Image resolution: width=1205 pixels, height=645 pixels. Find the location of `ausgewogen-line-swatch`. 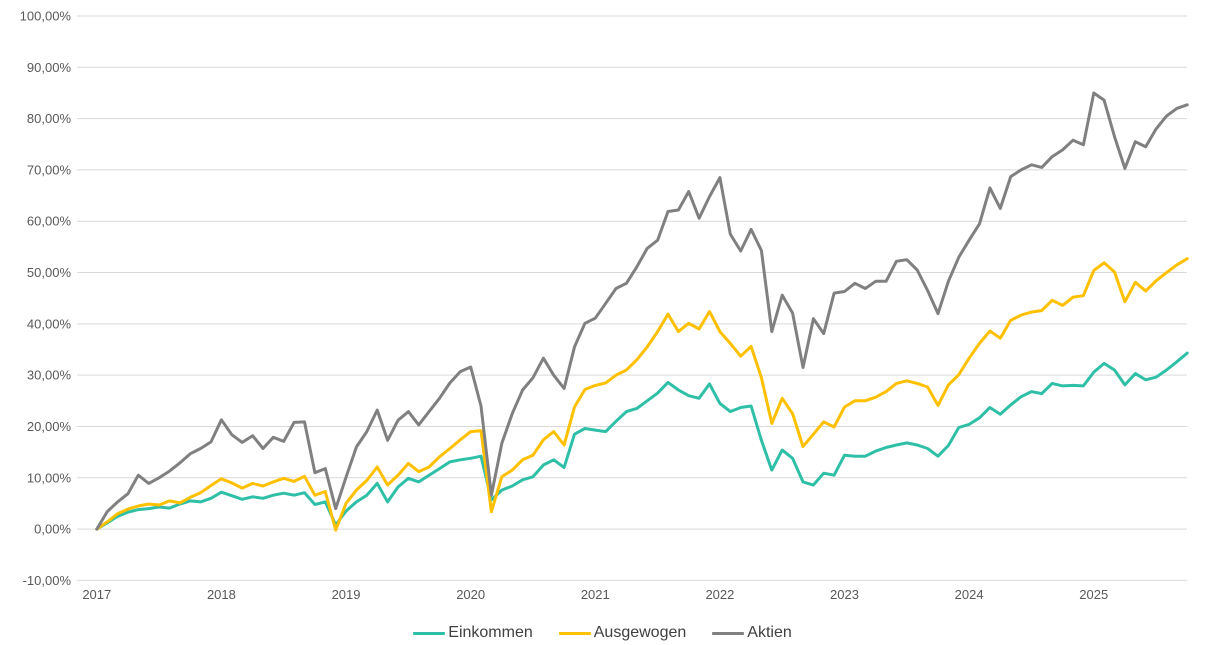

ausgewogen-line-swatch is located at coordinates (574, 633).